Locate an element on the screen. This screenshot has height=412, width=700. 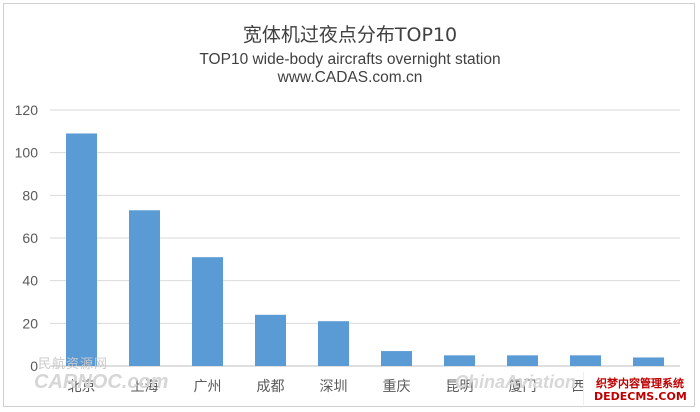
dedecms-badge: 织梦内容管理系统 DEDECMS.COM is located at coordinates (638, 388).